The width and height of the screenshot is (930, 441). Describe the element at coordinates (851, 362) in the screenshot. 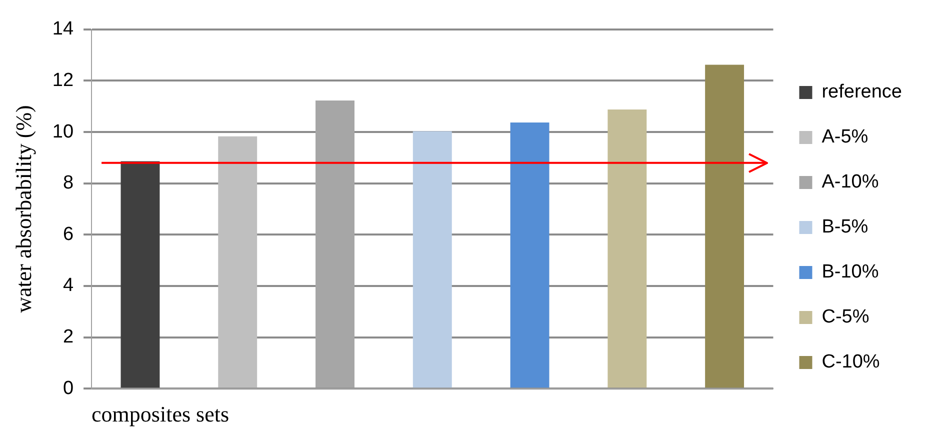

I see `legend-label: C-10%` at that location.